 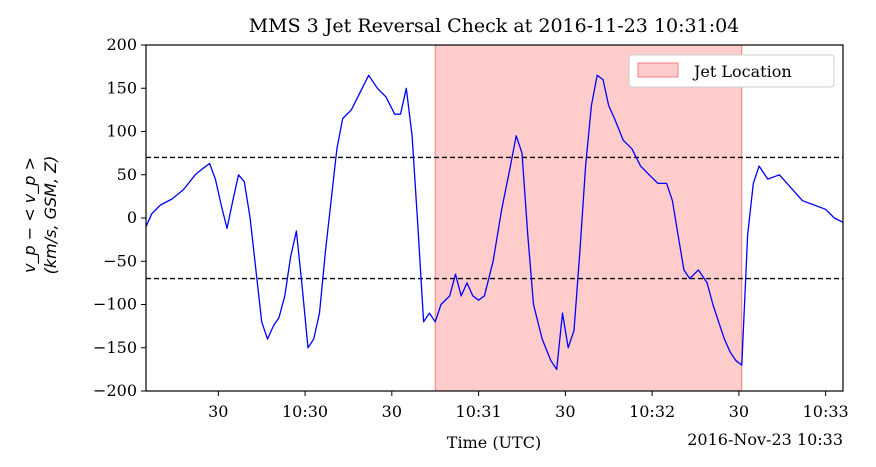 What do you see at coordinates (494, 442) in the screenshot?
I see `x-axis-label: Time (UTC)` at bounding box center [494, 442].